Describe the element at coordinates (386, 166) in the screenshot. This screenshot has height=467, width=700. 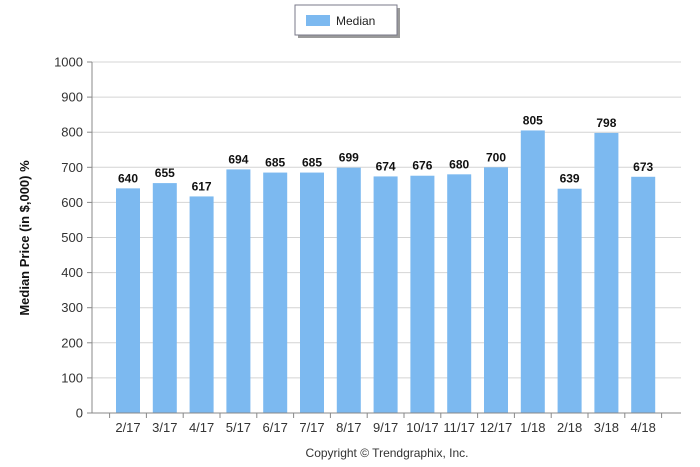
I see `data-label-9/17: 674` at that location.